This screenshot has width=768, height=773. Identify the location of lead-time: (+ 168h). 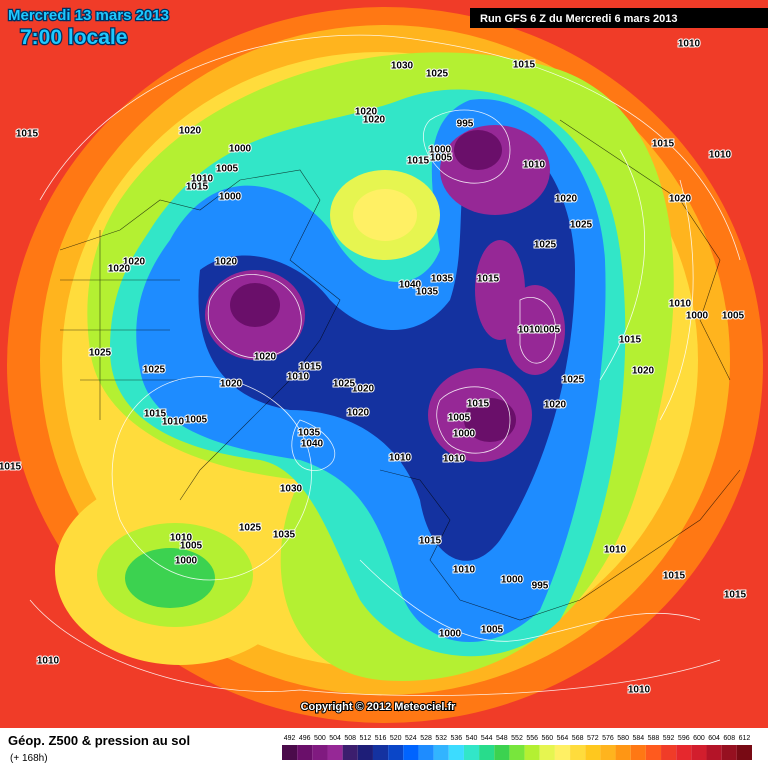
(29, 758).